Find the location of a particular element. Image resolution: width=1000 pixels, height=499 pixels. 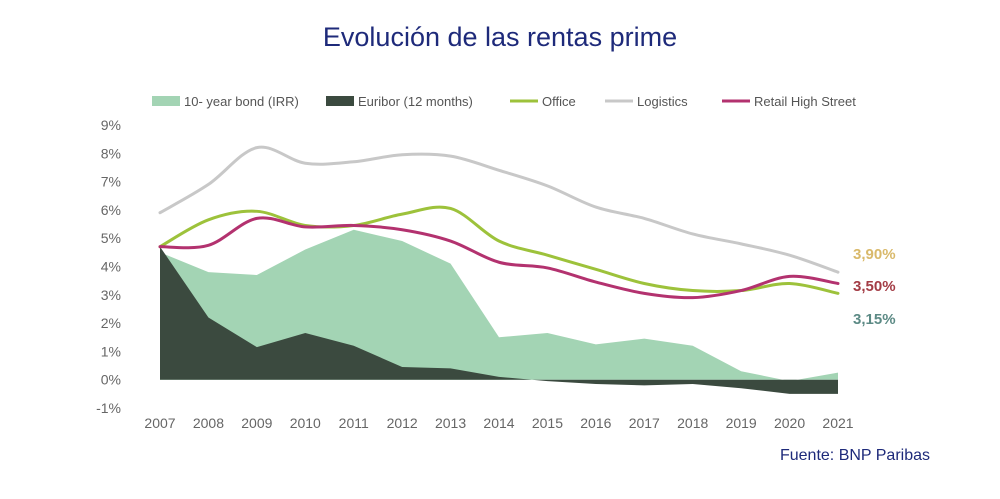

line-office is located at coordinates (499, 250).